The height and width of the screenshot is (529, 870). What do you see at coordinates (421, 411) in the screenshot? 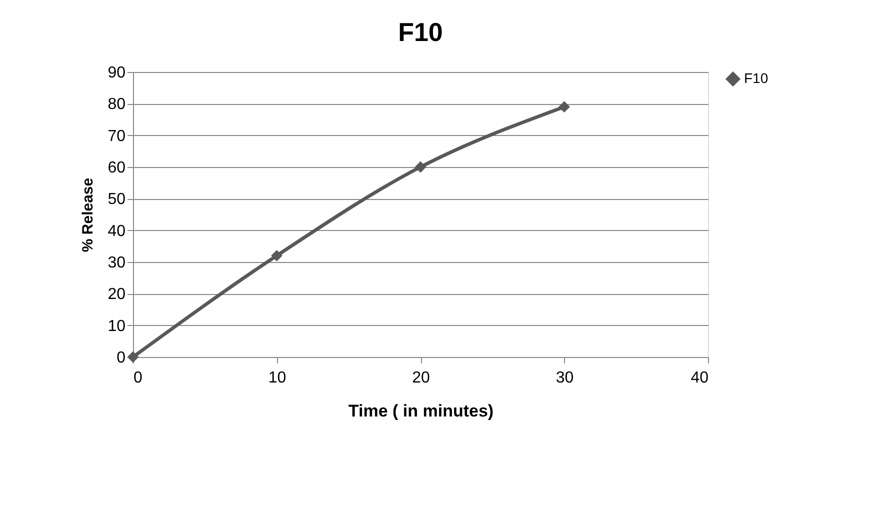
I see `x-axis-title: Time ( in minutes)` at bounding box center [421, 411].